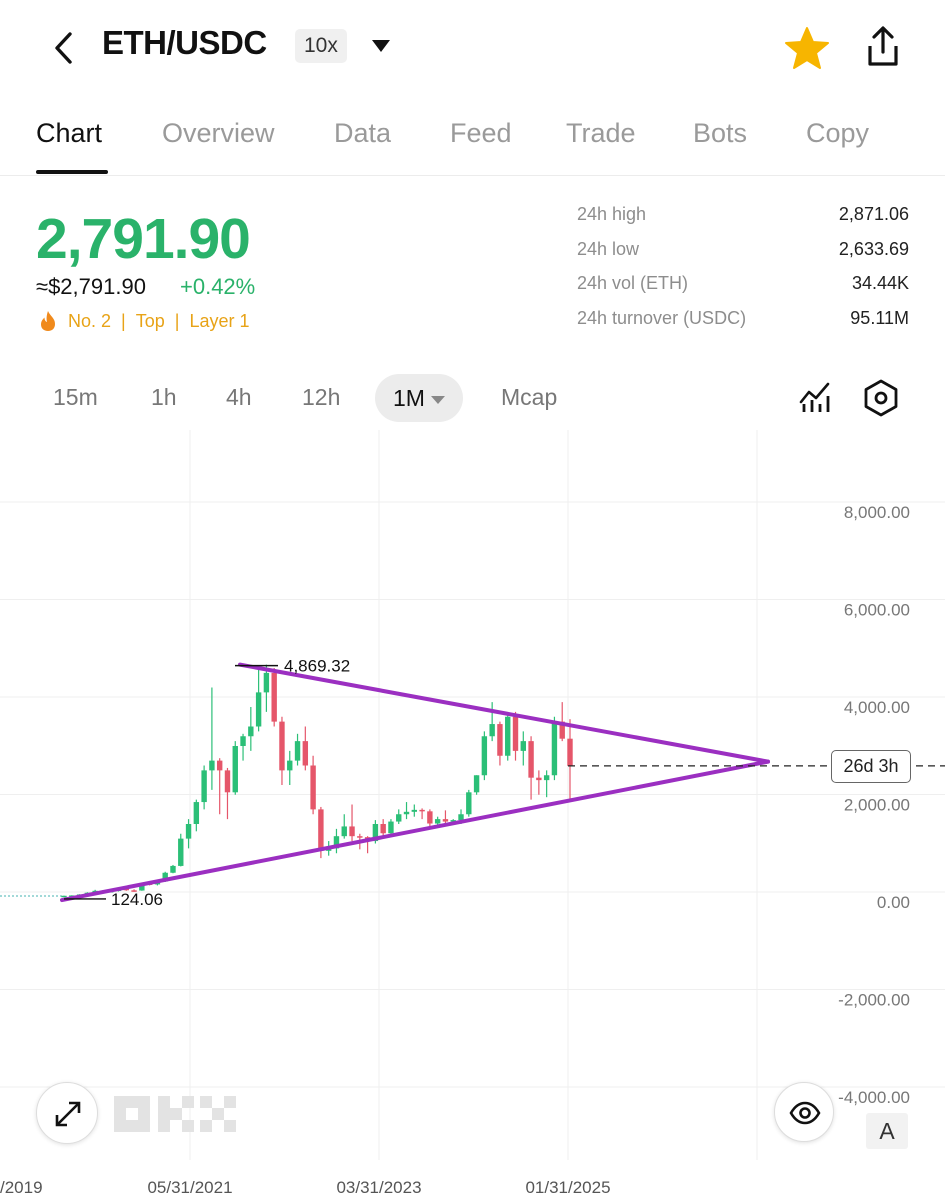 This screenshot has width=945, height=1200. I want to click on tab-copy: Copy, so click(838, 133).